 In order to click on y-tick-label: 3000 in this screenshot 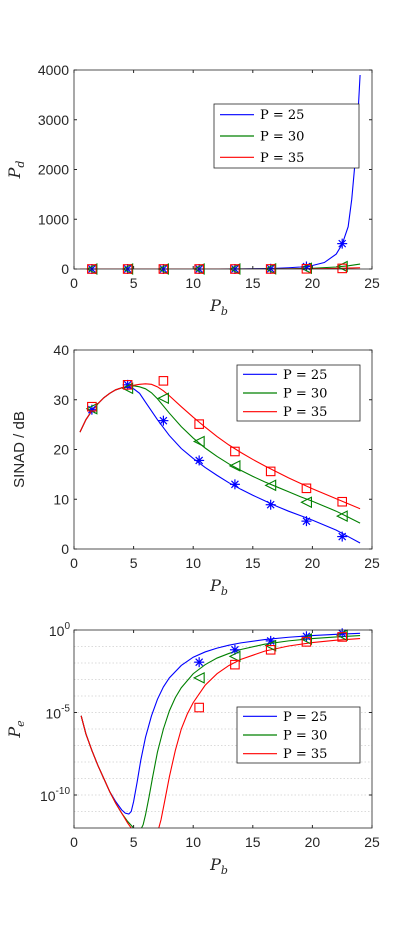, I will do `click(53, 120)`.